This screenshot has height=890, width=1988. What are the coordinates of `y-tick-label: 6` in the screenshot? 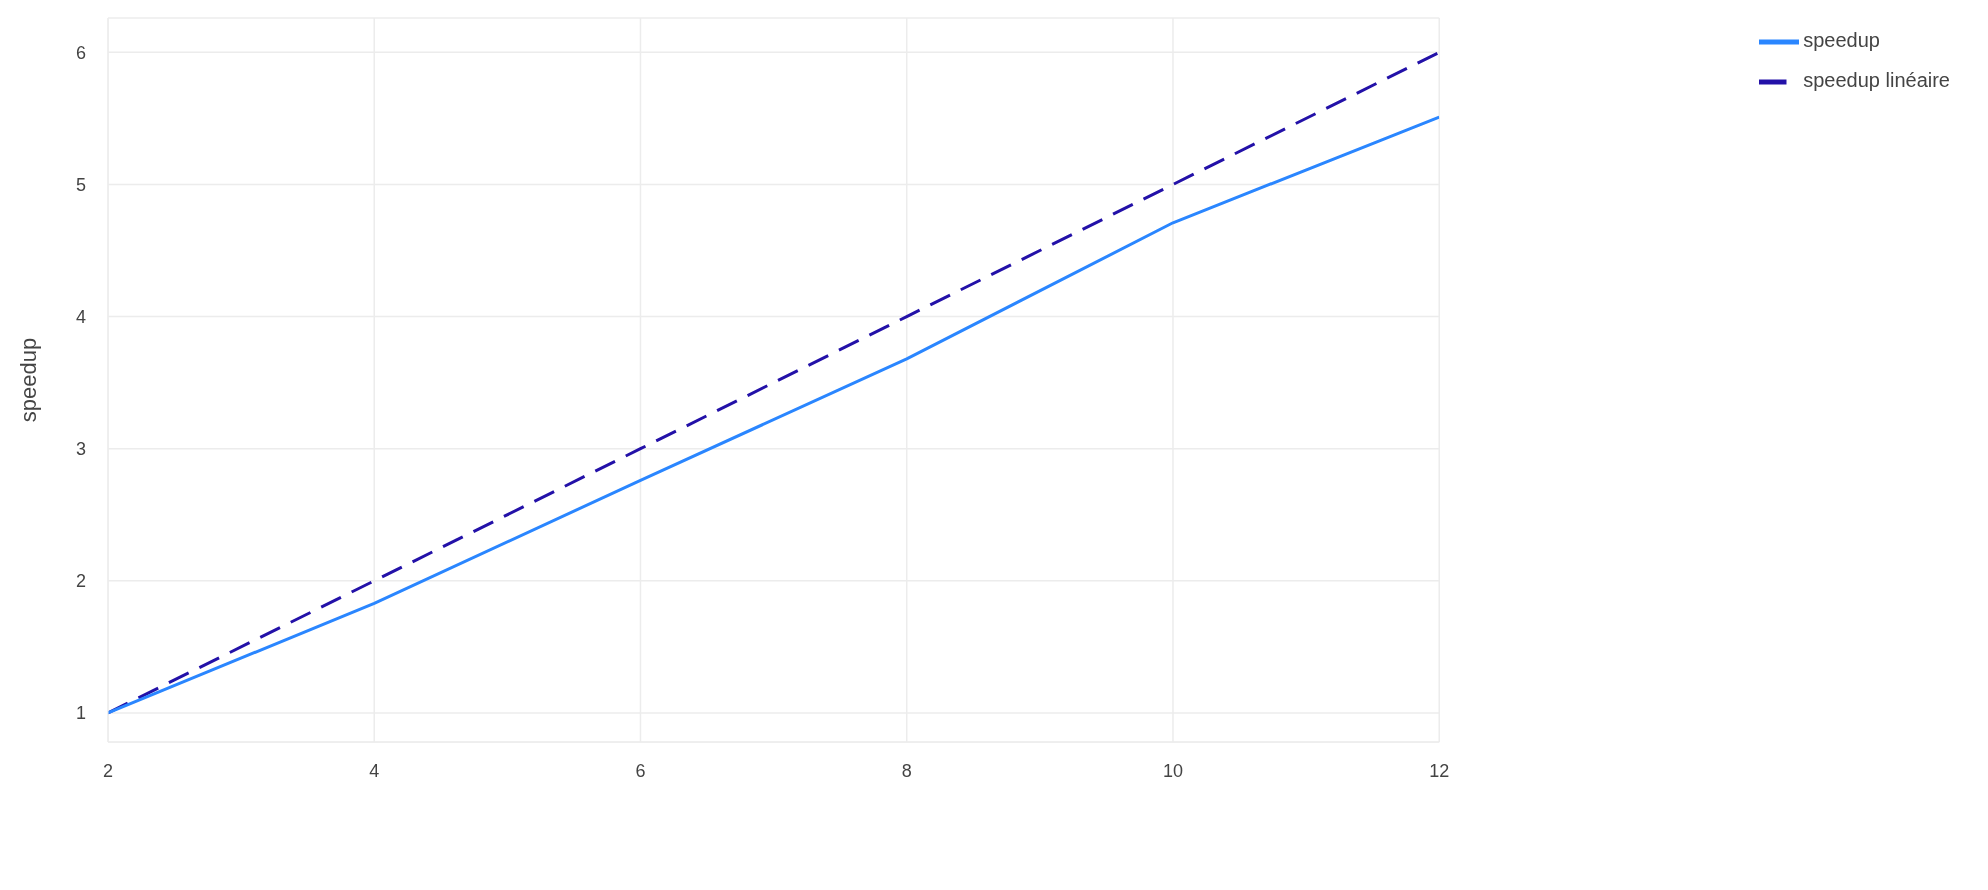 It's located at (80, 52).